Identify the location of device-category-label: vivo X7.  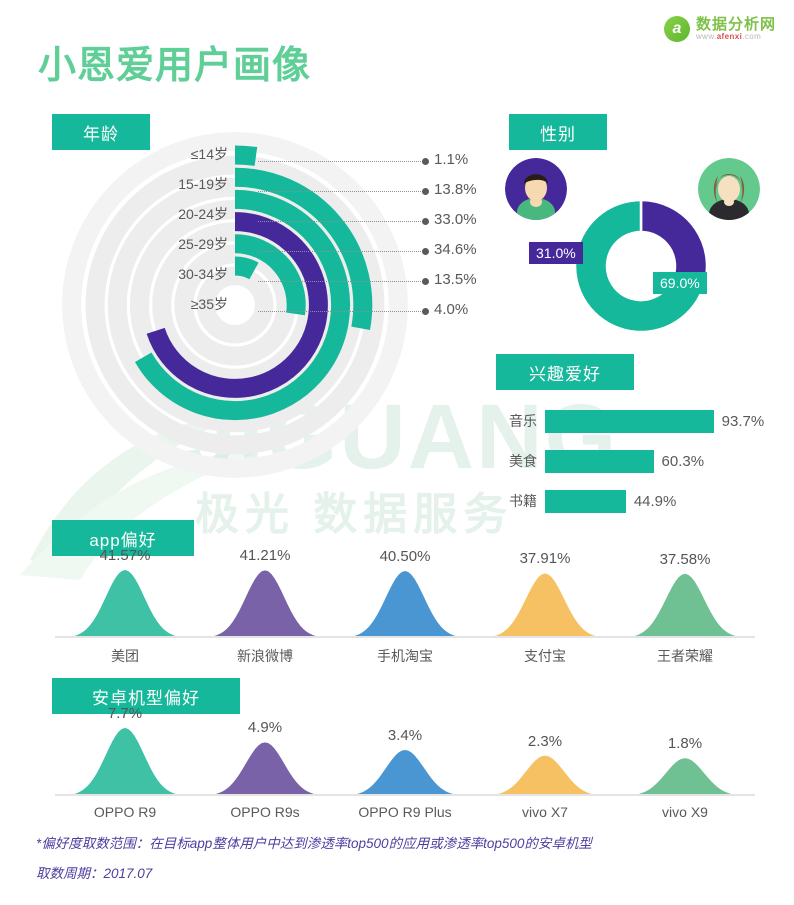
(545, 812).